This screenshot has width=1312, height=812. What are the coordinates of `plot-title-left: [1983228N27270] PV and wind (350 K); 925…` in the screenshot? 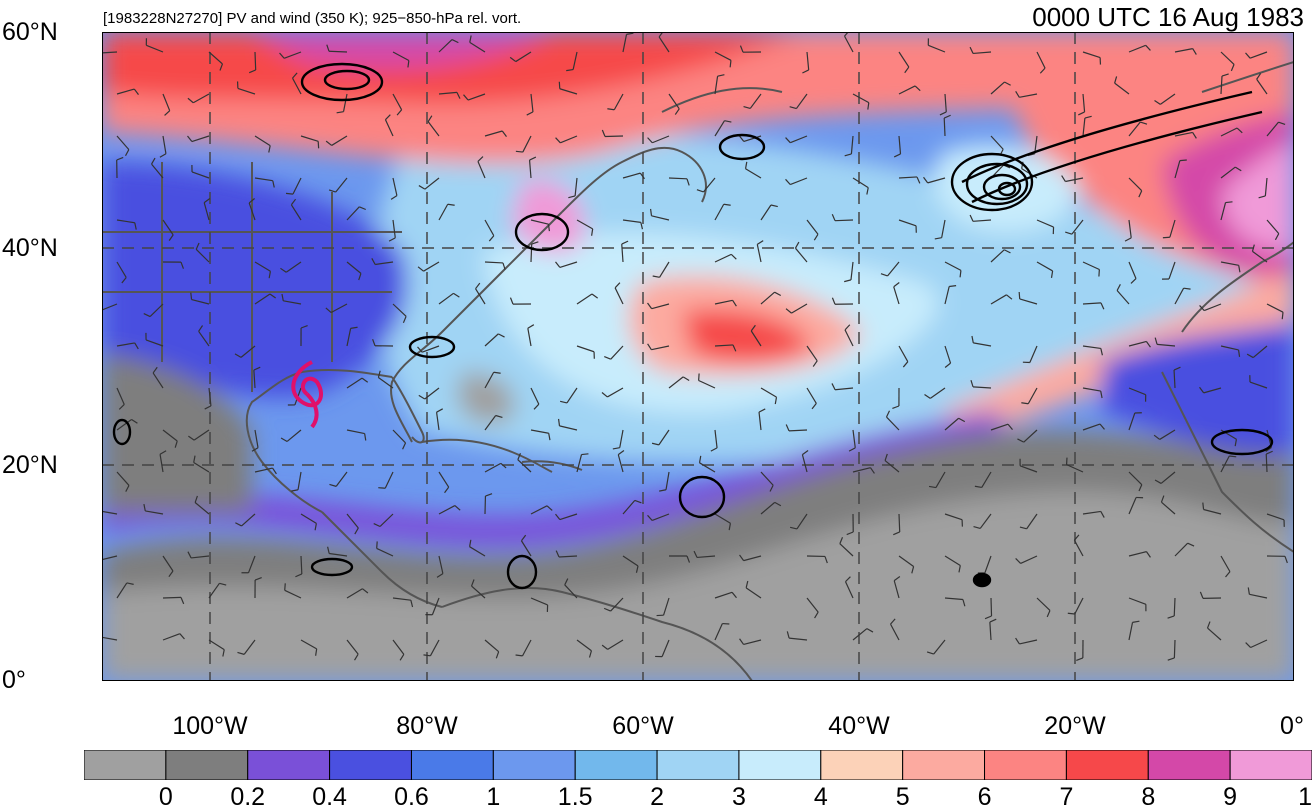 It's located at (312, 18).